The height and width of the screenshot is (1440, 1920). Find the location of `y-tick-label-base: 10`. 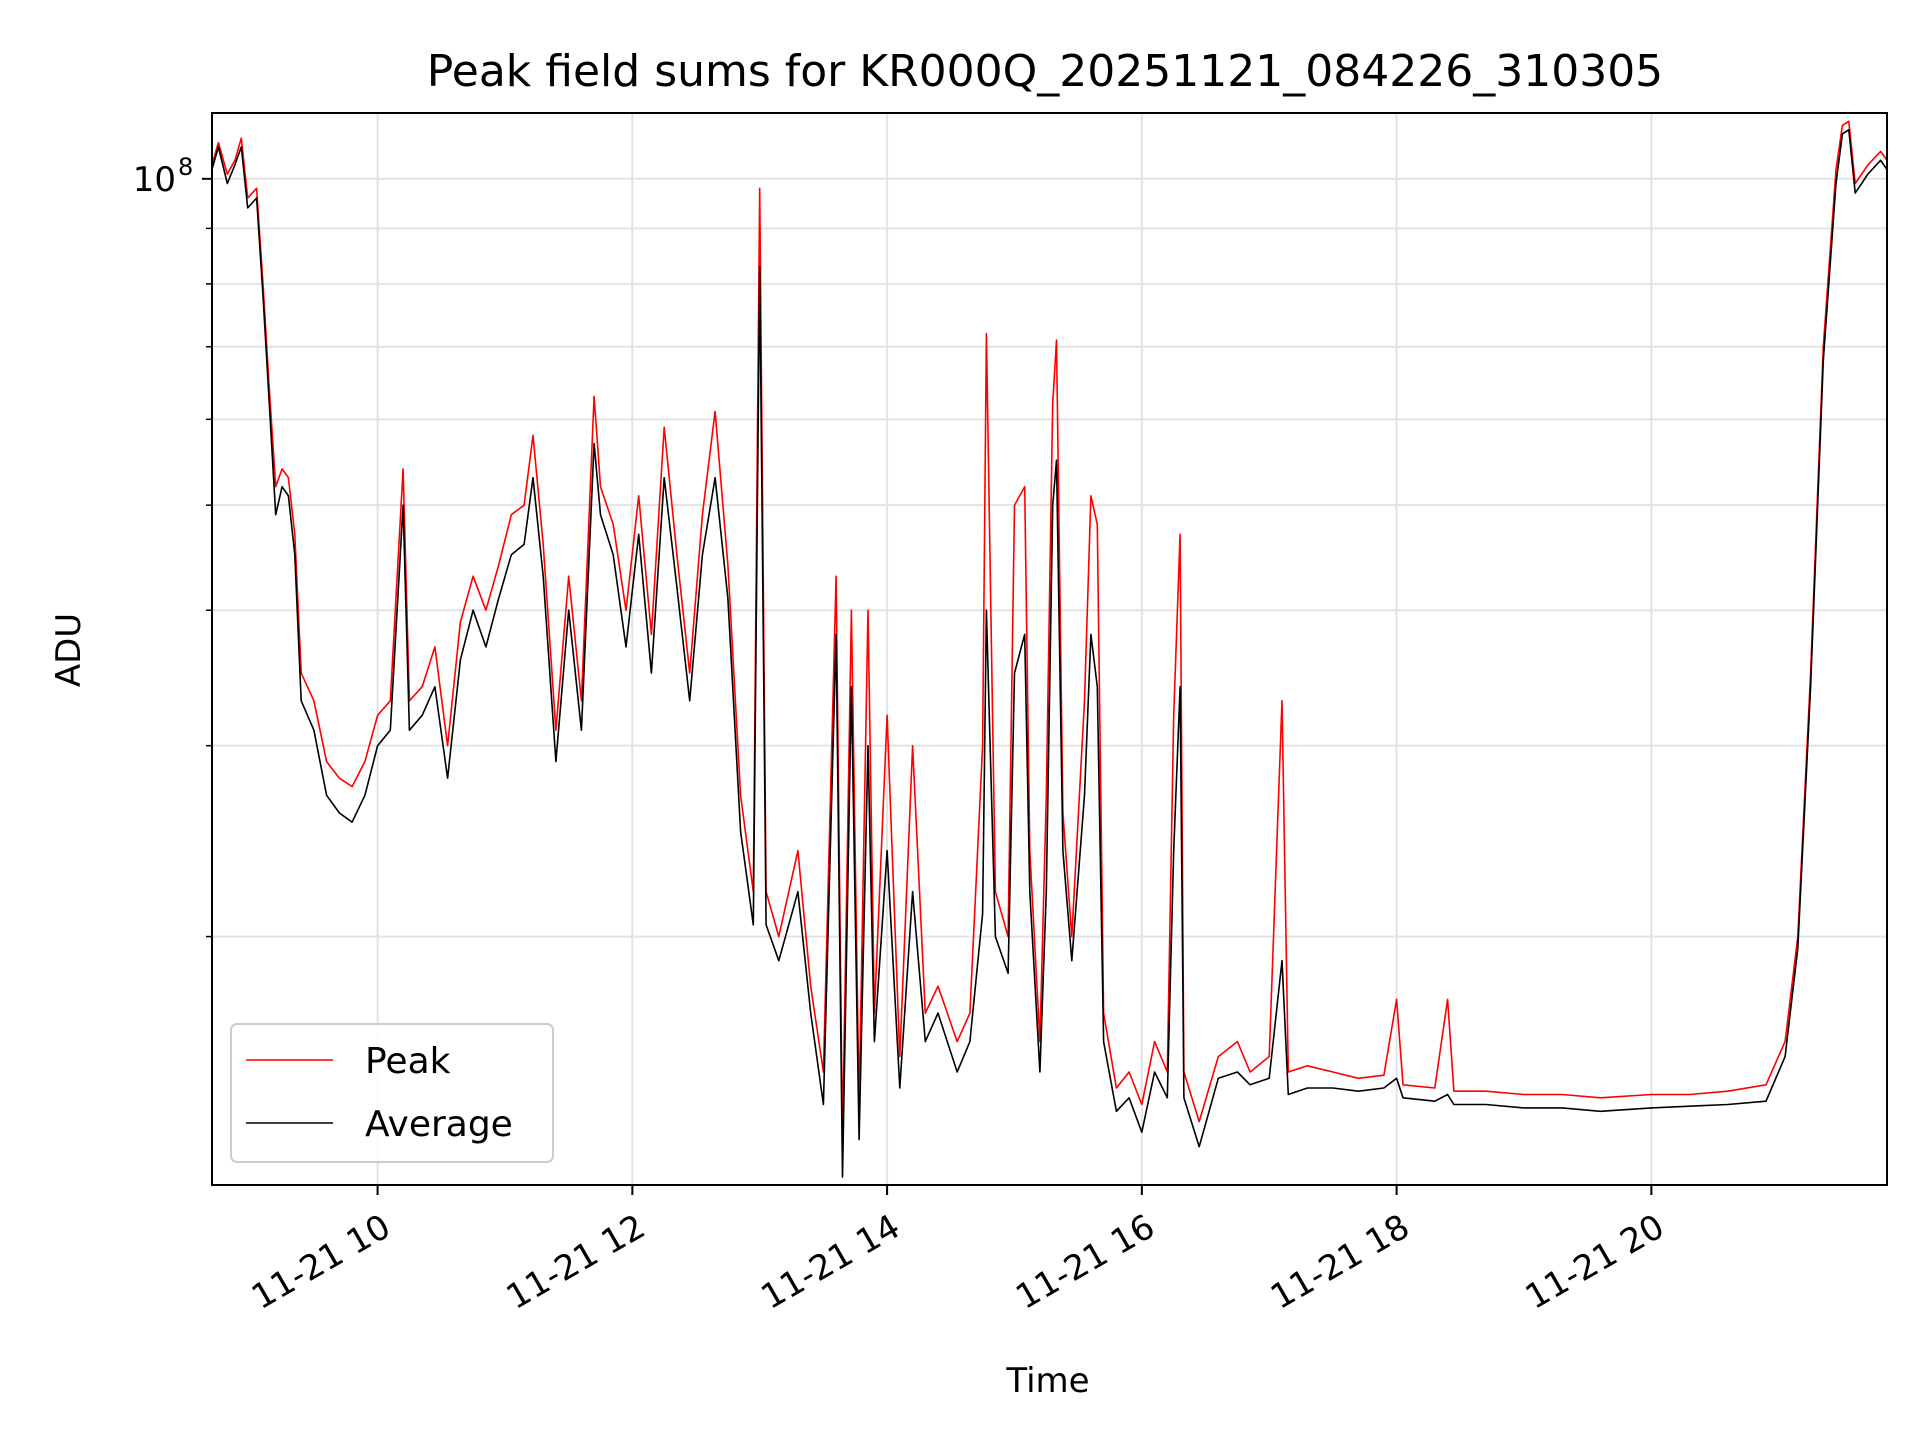

y-tick-label-base: 10 is located at coordinates (154, 180).